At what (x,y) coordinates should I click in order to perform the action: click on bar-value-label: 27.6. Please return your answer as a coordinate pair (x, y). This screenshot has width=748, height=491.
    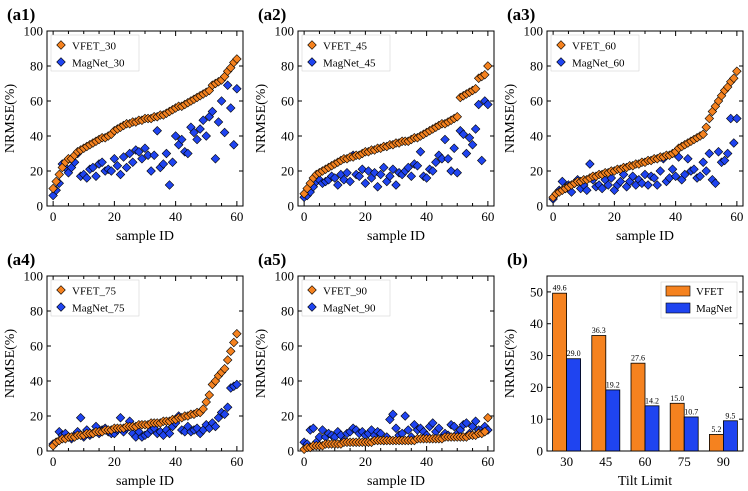
    Looking at the image, I should click on (638, 358).